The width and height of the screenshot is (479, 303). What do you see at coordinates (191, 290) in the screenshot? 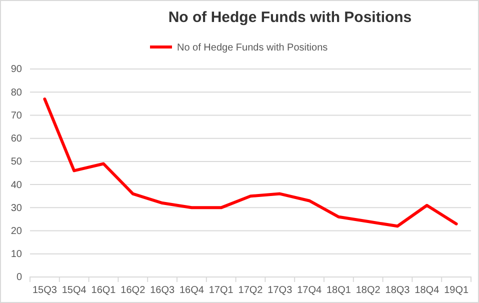
I see `x-tick-label: 16Q4` at bounding box center [191, 290].